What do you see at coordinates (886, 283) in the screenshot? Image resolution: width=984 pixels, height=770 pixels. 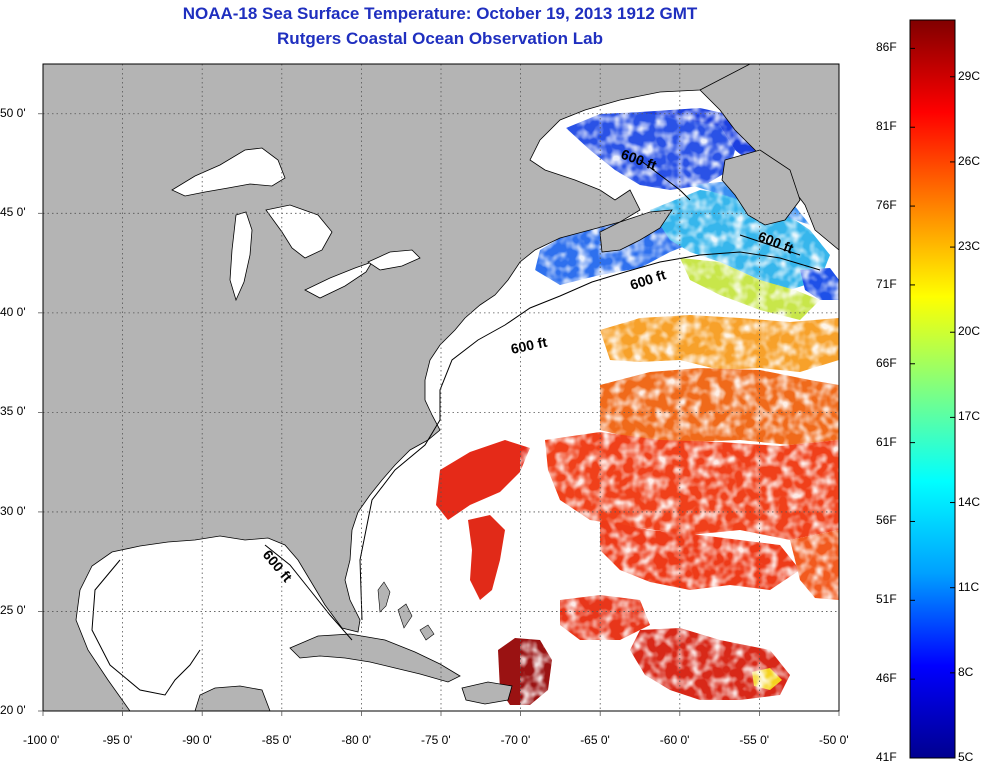 I see `colorbar-fahrenheit-label: 71F` at bounding box center [886, 283].